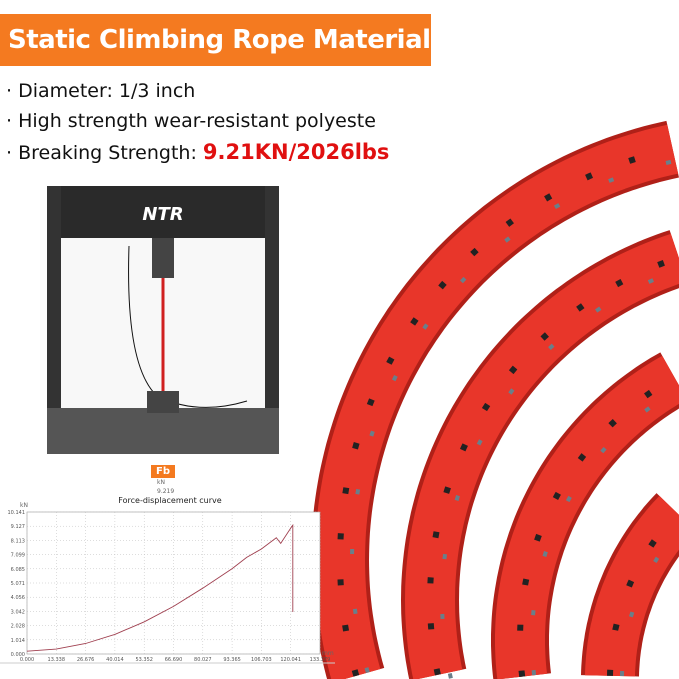  What do you see at coordinates (107, 91) in the screenshot?
I see `bullet-text: Diameter: 1/3 inch` at bounding box center [107, 91].